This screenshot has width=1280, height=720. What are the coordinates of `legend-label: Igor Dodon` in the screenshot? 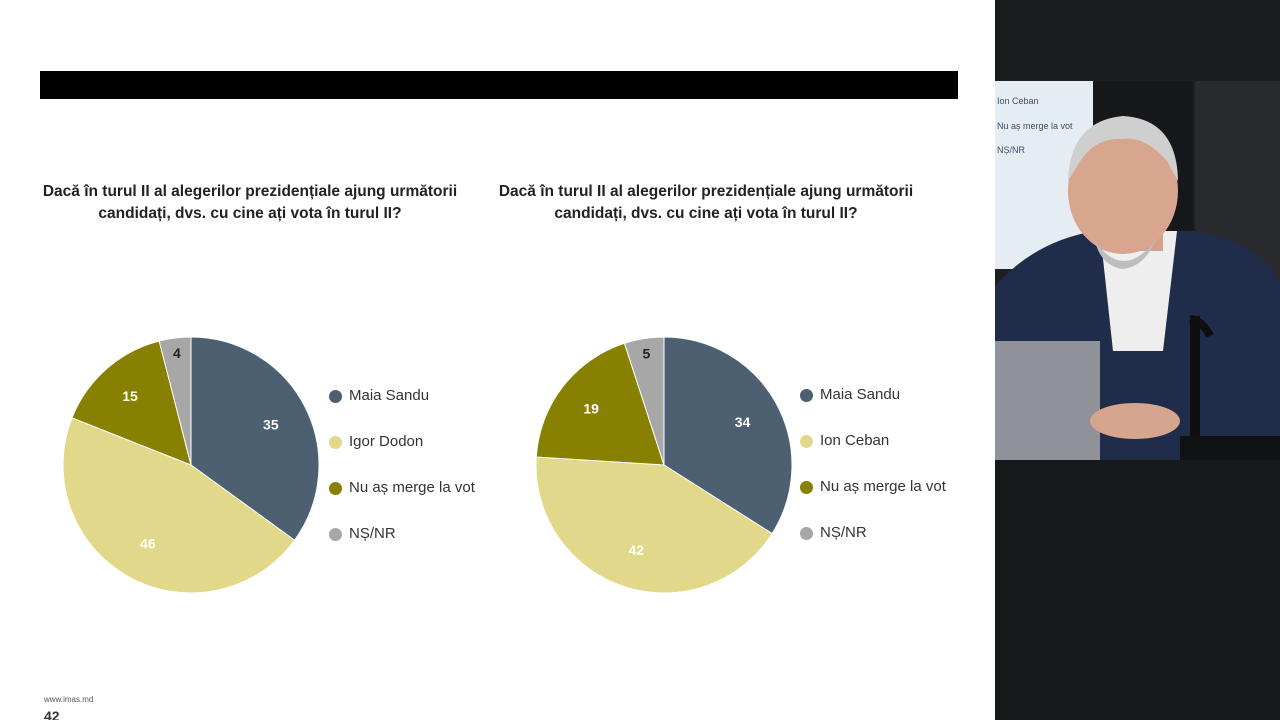 It's located at (386, 441).